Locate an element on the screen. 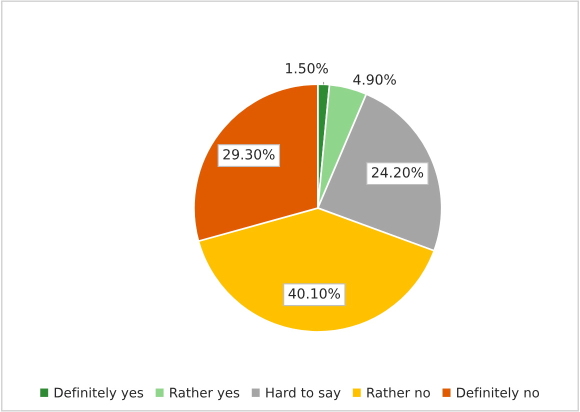 The height and width of the screenshot is (412, 580). data-label: 24.20% is located at coordinates (398, 172).